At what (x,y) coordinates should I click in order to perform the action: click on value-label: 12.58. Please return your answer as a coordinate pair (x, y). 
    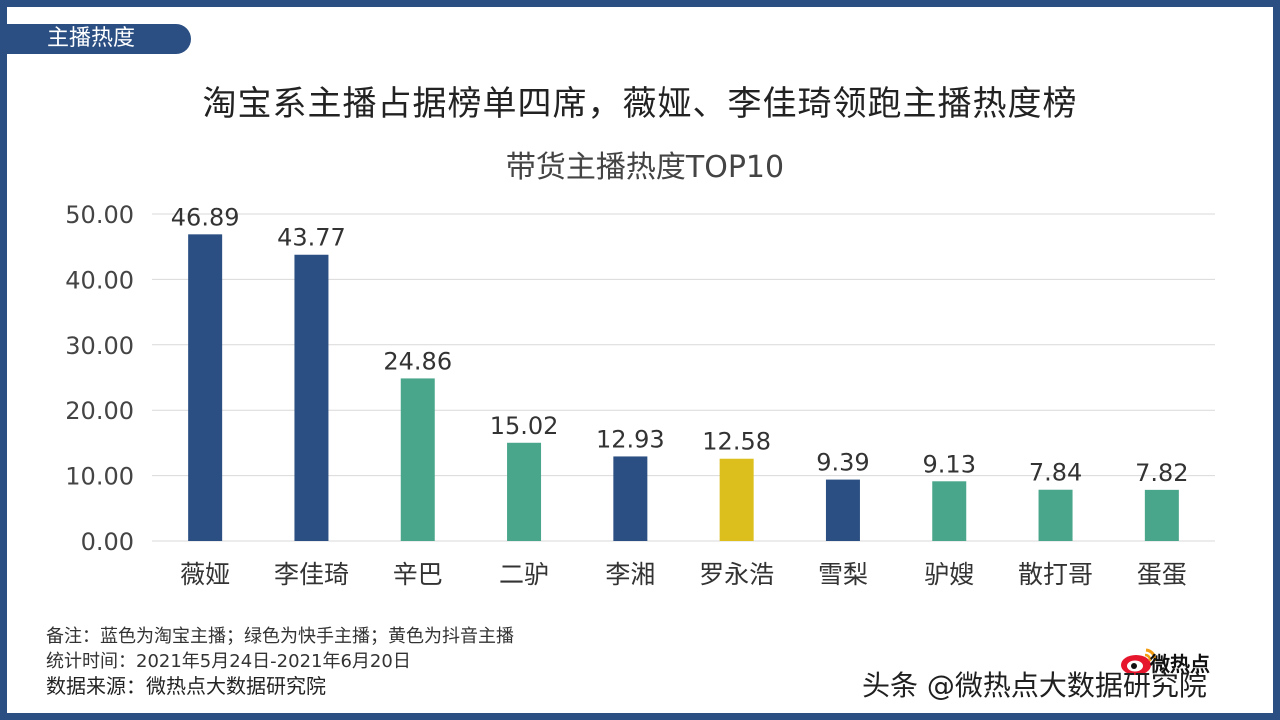
    Looking at the image, I should click on (736, 442).